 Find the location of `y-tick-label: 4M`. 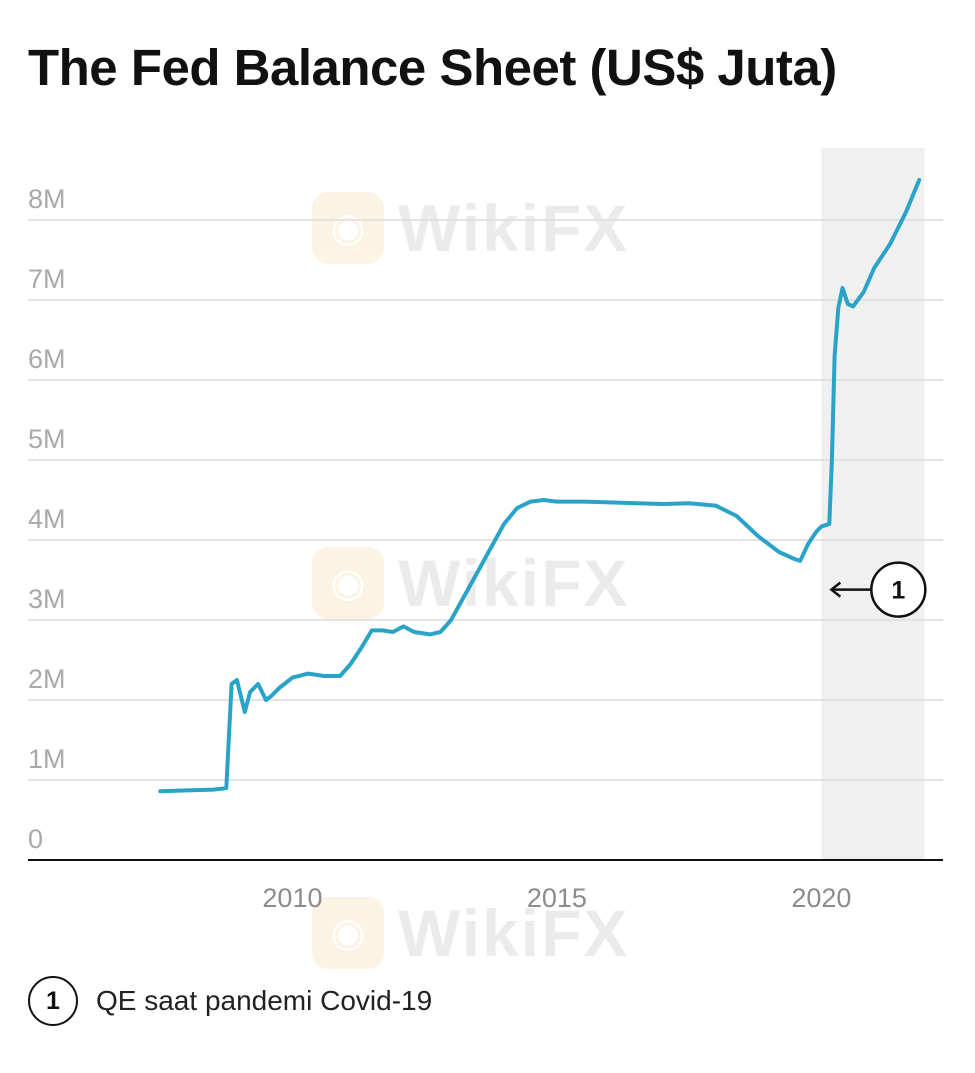

y-tick-label: 4M is located at coordinates (47, 519).